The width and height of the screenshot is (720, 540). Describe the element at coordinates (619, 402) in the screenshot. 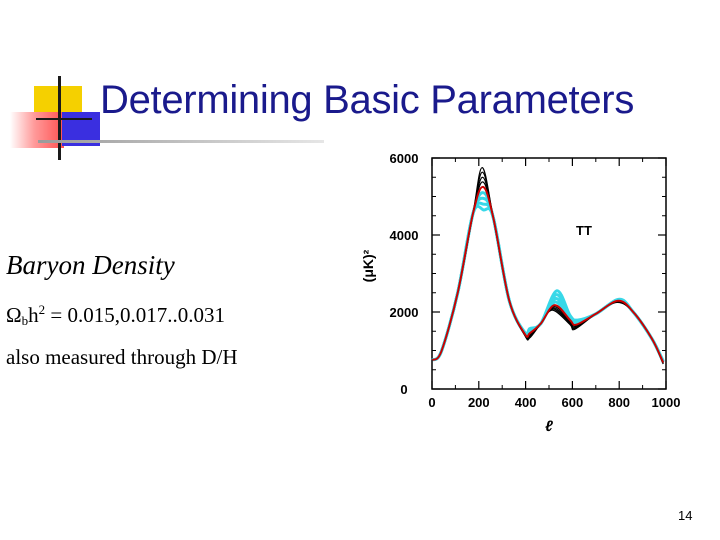

I see `x-tick-label-800: 800` at that location.